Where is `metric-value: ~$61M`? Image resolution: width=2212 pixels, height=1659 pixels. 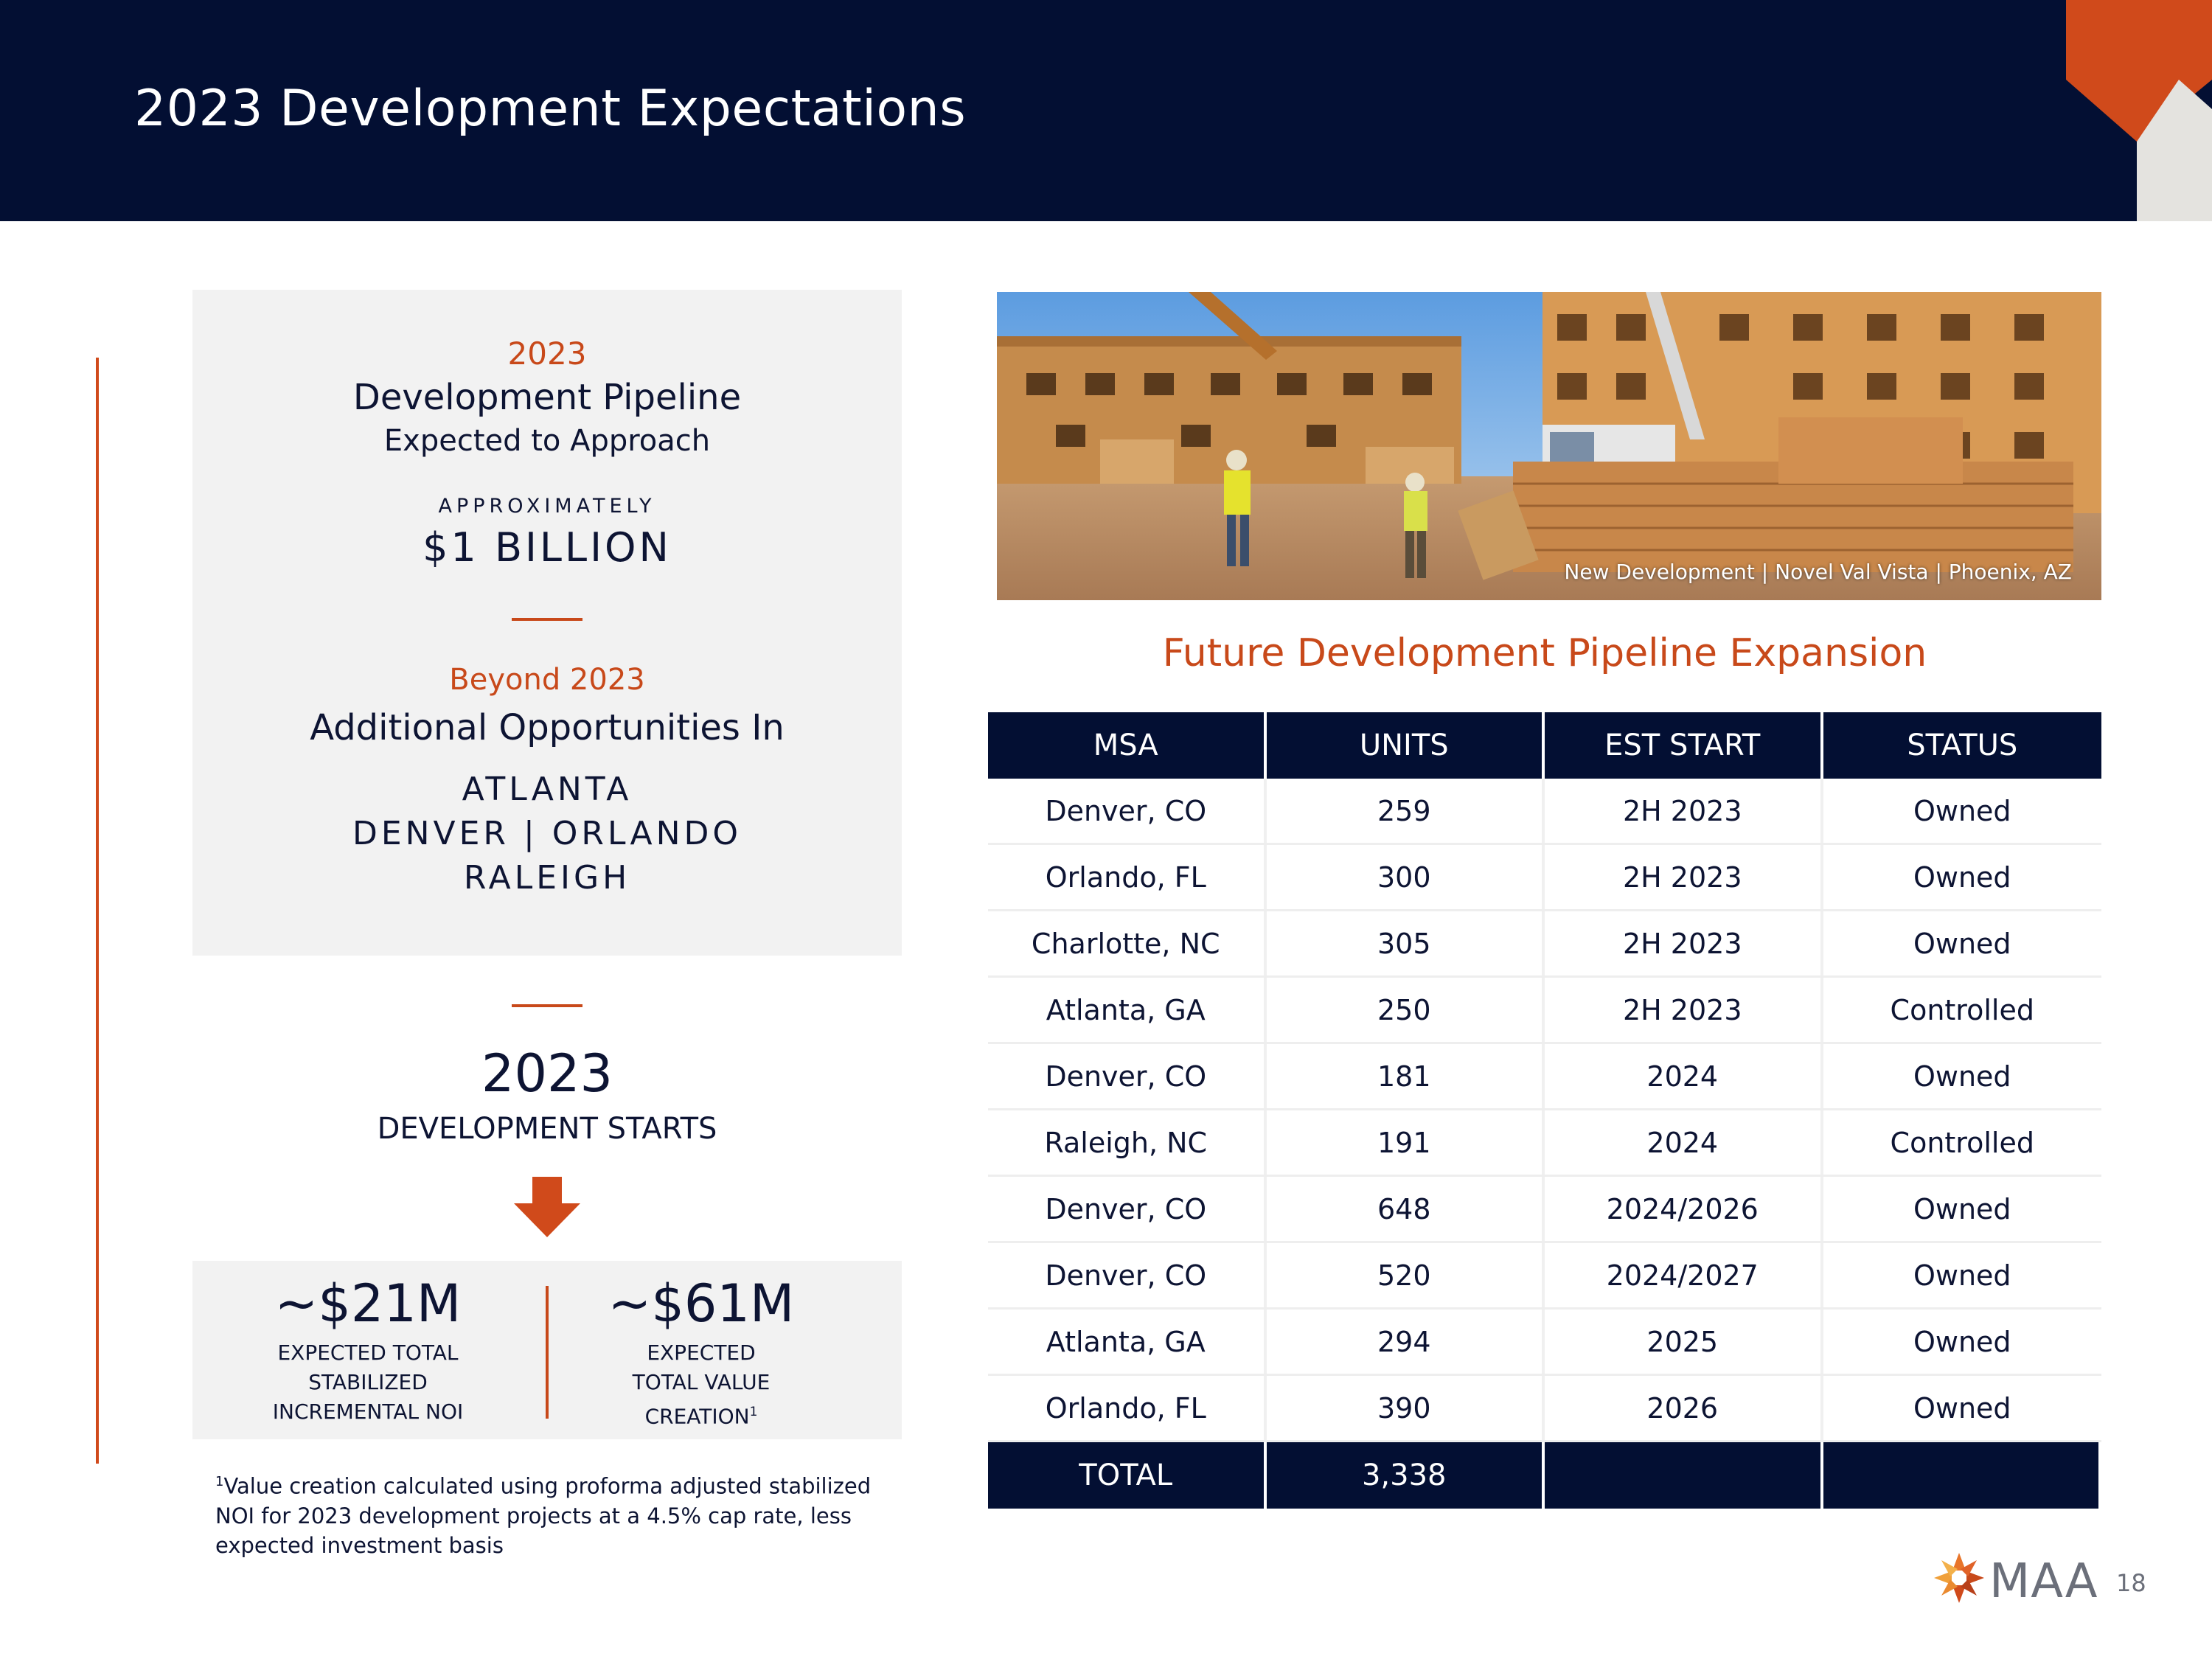 metric-value: ~$61M is located at coordinates (701, 1303).